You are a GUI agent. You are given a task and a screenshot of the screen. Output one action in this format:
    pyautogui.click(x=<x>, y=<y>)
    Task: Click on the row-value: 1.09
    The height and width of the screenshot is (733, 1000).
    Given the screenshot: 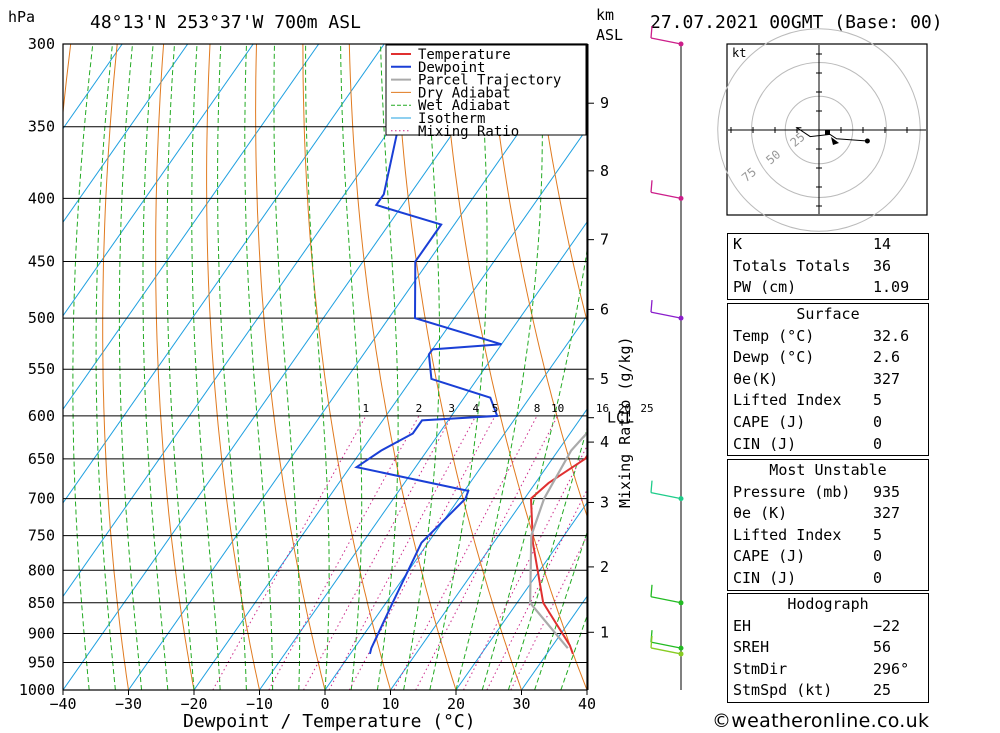 What is the action you would take?
    pyautogui.click(x=891, y=287)
    